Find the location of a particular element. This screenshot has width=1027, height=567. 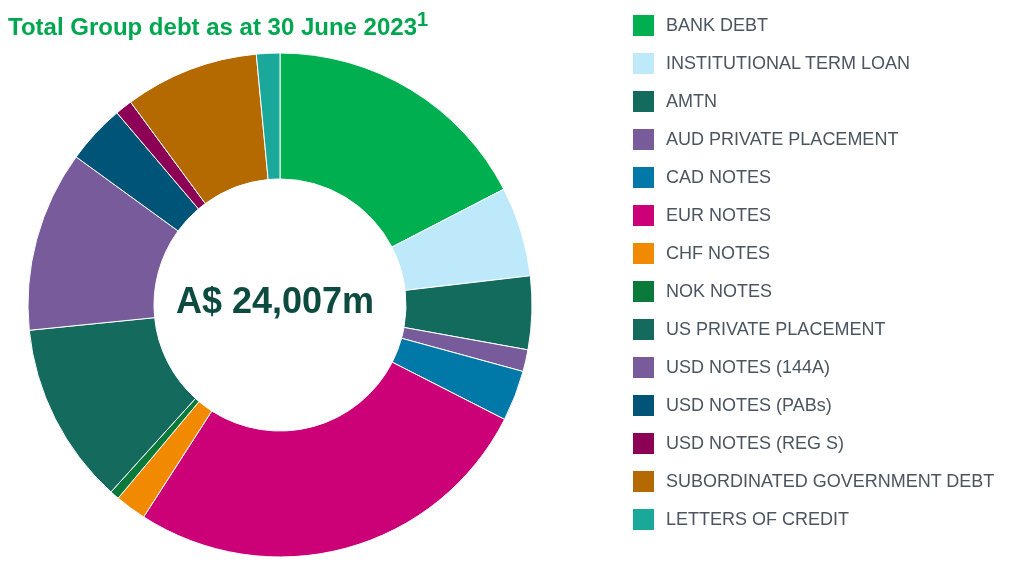

legend-label: SUBORDINATED GOVERNMENT DEBT is located at coordinates (830, 481).